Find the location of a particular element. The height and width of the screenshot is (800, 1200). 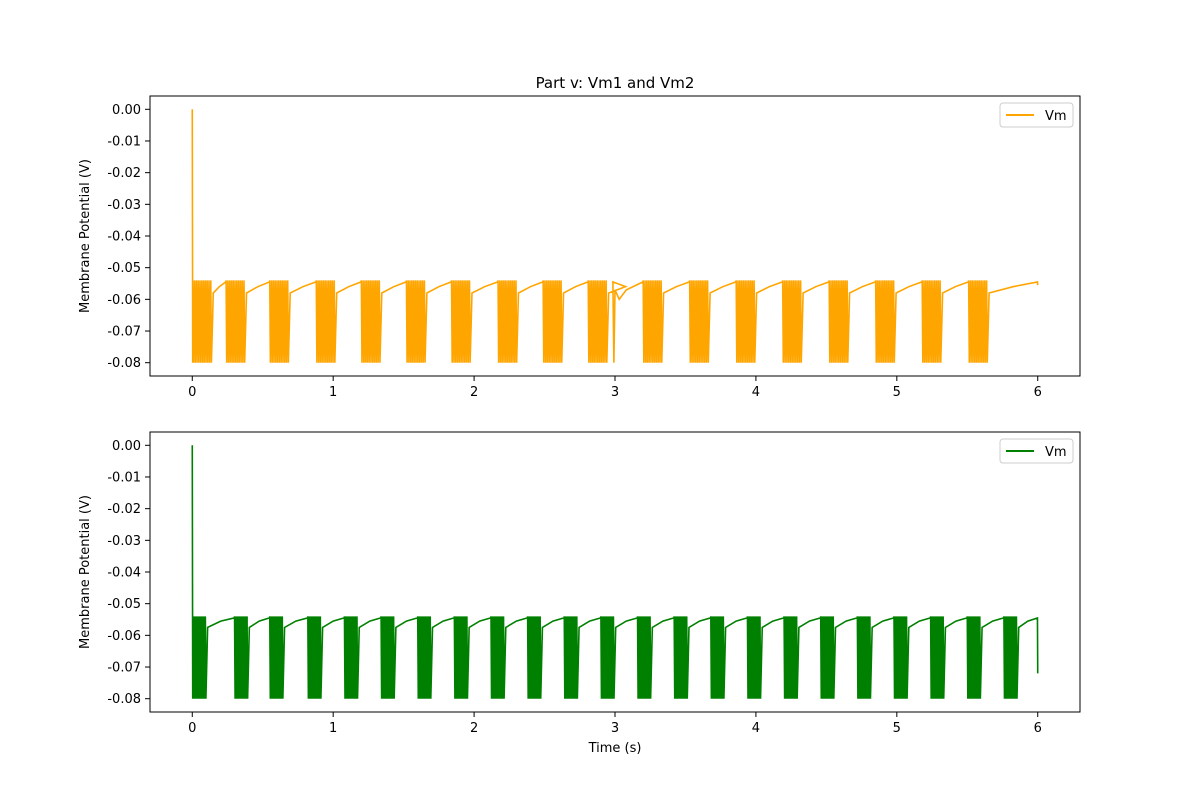

x-axis-title: Time (s) is located at coordinates (615, 748).